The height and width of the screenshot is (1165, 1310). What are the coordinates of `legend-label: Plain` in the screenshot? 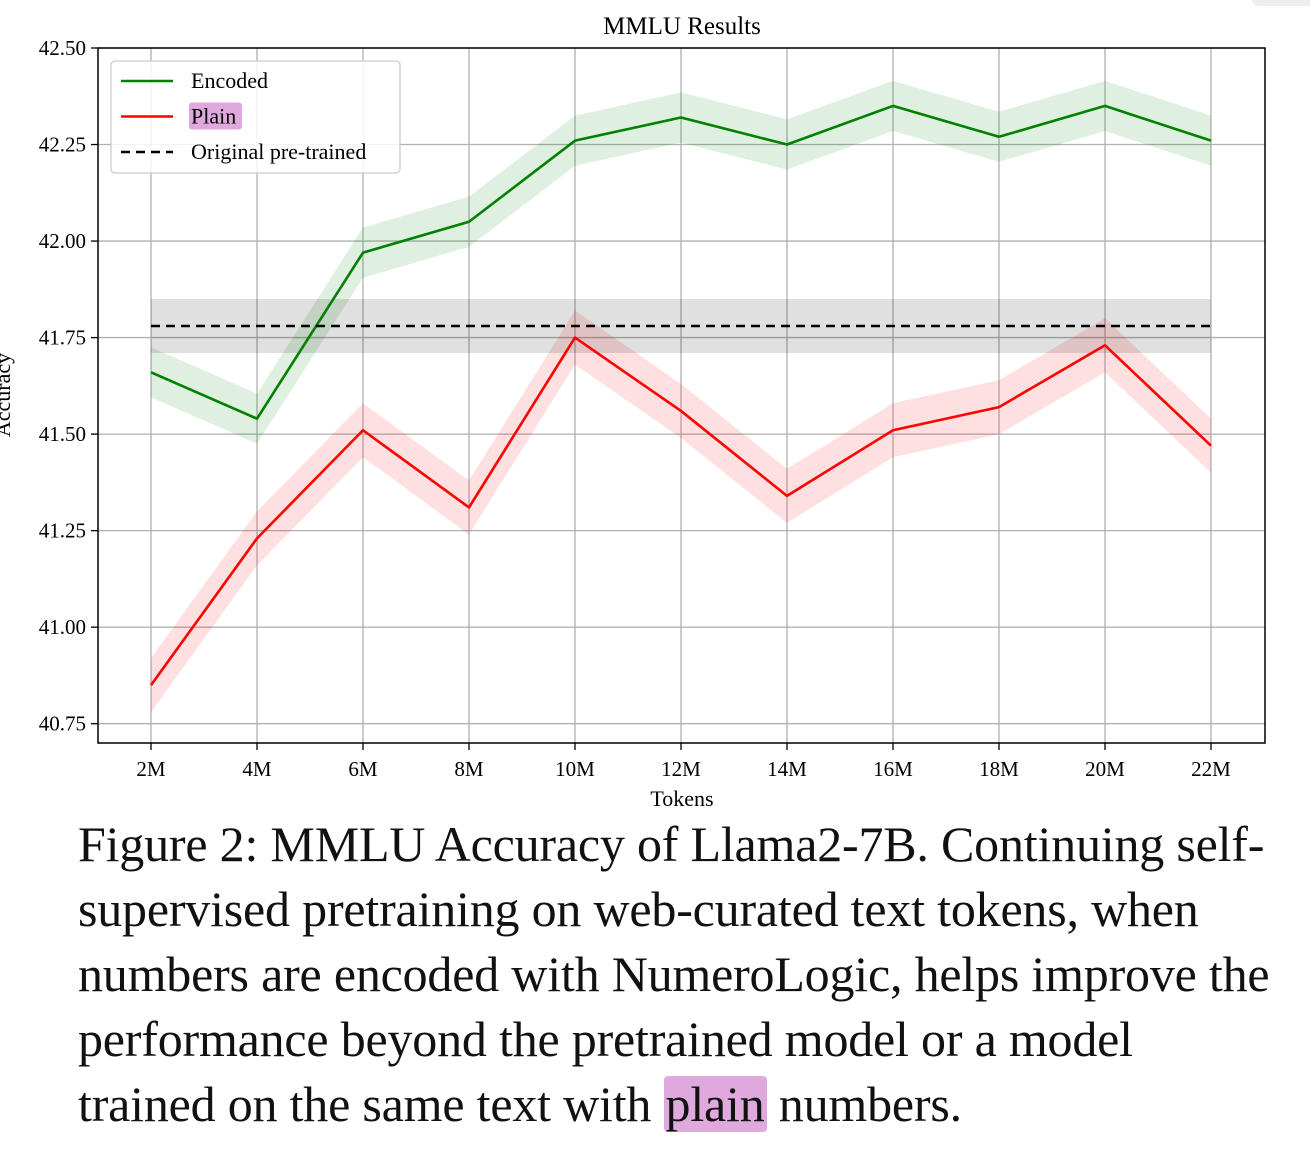 It's located at (213, 116).